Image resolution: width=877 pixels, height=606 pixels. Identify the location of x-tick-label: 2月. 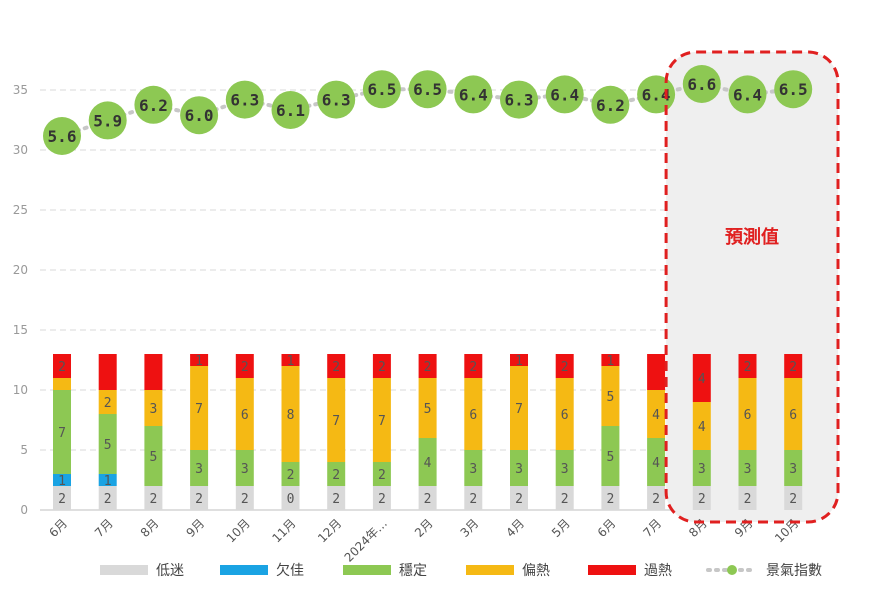
(424, 528).